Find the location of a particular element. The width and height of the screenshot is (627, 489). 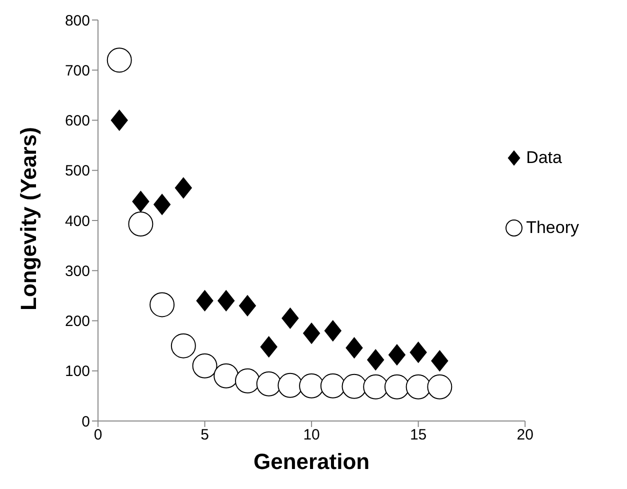

y-tick-label: 100 is located at coordinates (77, 371).